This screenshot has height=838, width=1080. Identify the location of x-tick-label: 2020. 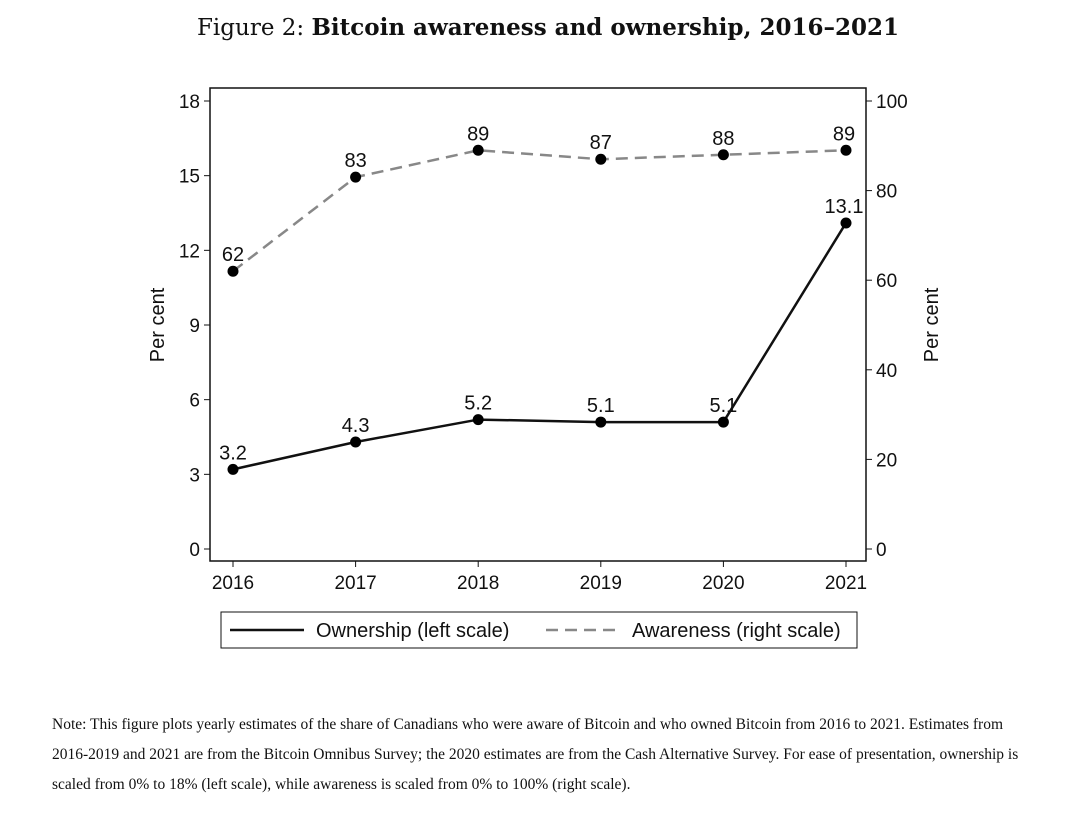
(723, 583).